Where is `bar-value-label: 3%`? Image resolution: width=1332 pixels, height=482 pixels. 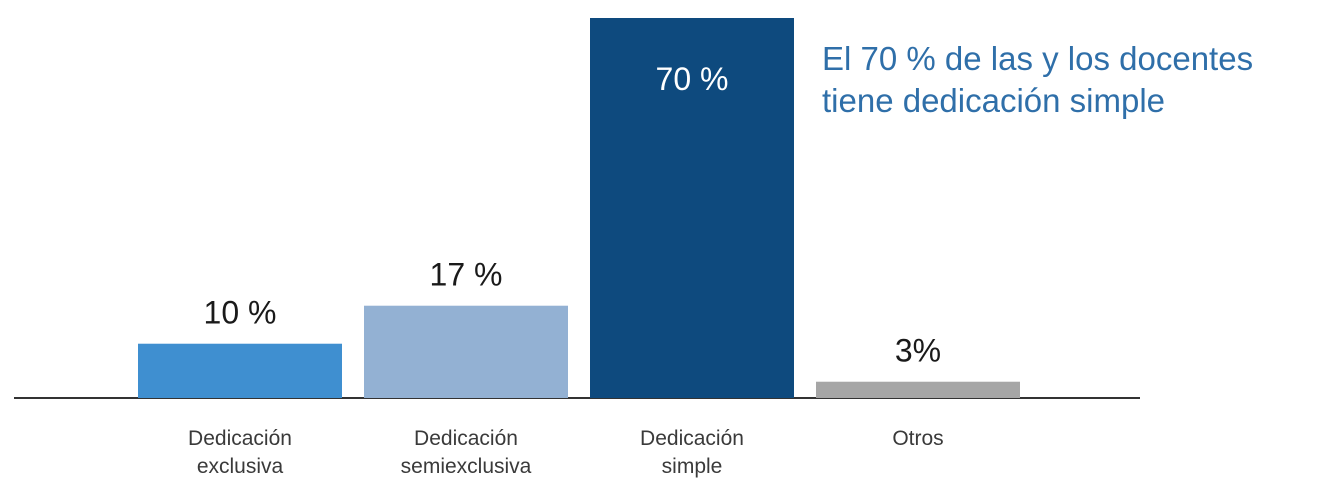
bar-value-label: 3% is located at coordinates (918, 351).